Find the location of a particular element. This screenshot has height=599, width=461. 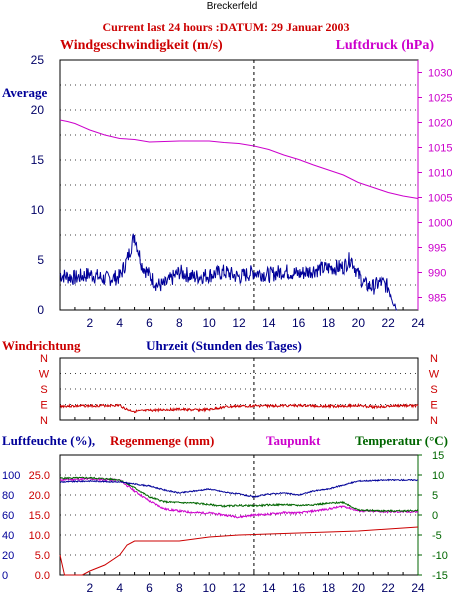

y-right-tick-label: 1030 is located at coordinates (440, 74).